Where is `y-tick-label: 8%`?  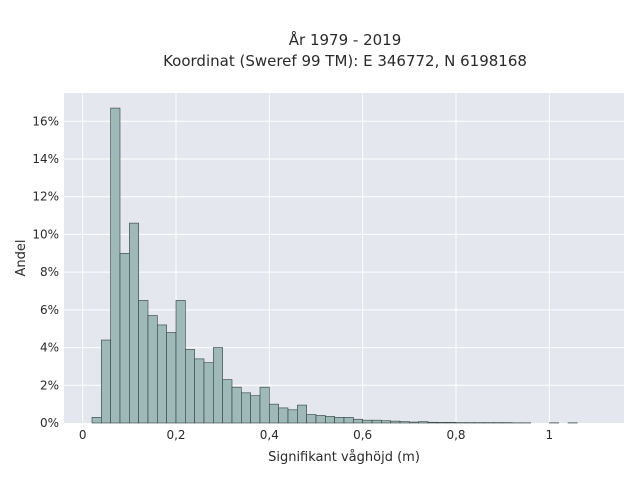
y-tick-label: 8% is located at coordinates (49, 272).